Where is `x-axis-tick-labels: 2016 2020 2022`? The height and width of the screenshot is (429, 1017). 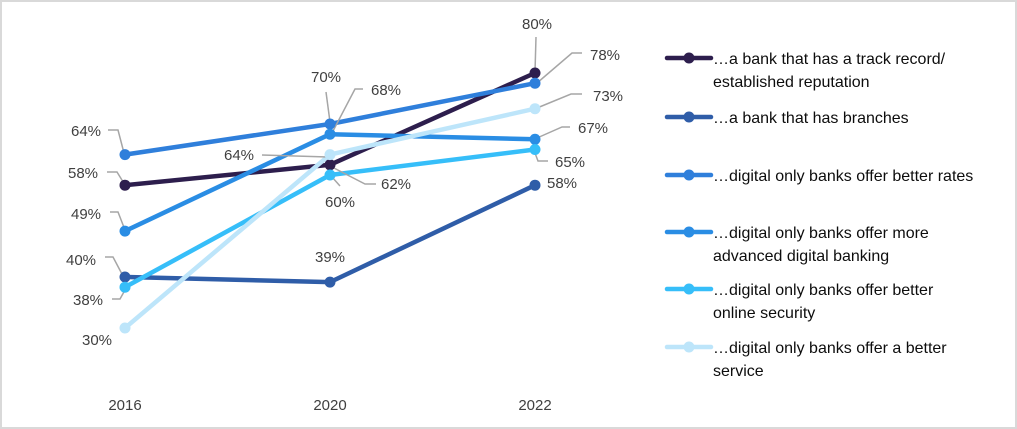
x-axis-tick-labels: 2016 2020 2022 is located at coordinates (329, 405).